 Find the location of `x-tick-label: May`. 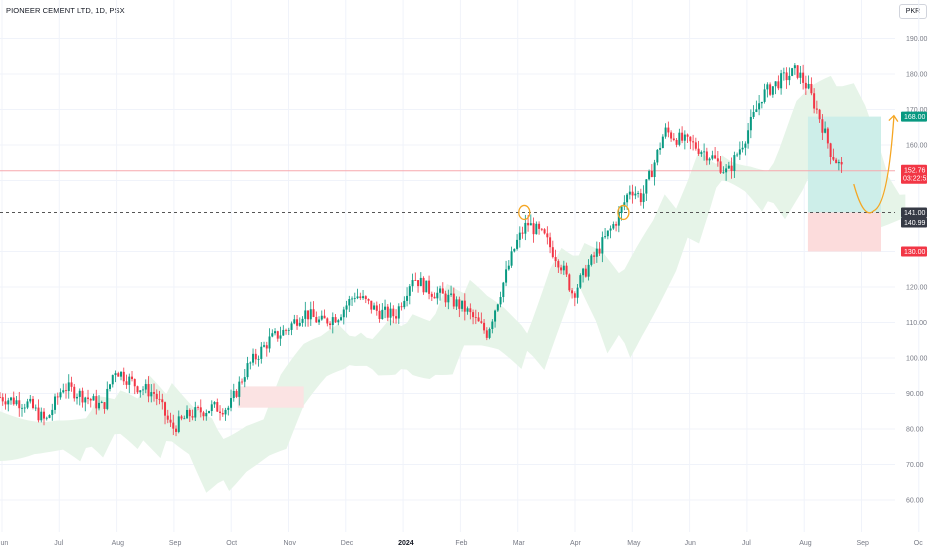

x-tick-label: May is located at coordinates (634, 543).